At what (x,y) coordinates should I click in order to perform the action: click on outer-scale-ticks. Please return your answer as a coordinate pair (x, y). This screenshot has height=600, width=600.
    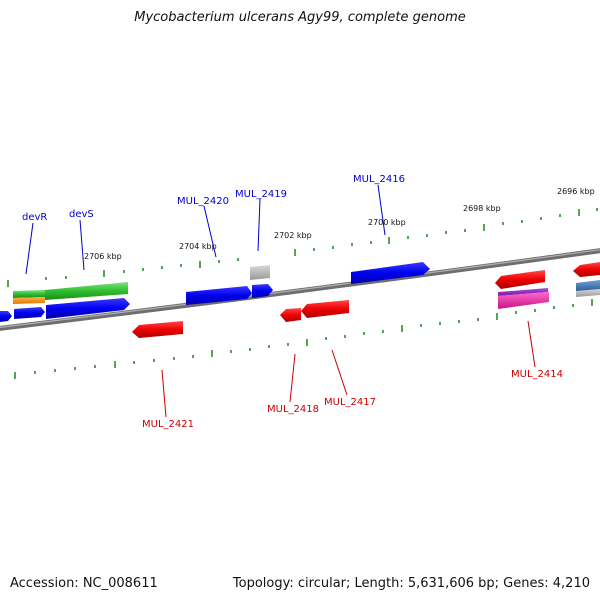
    Looking at the image, I should click on (302, 247).